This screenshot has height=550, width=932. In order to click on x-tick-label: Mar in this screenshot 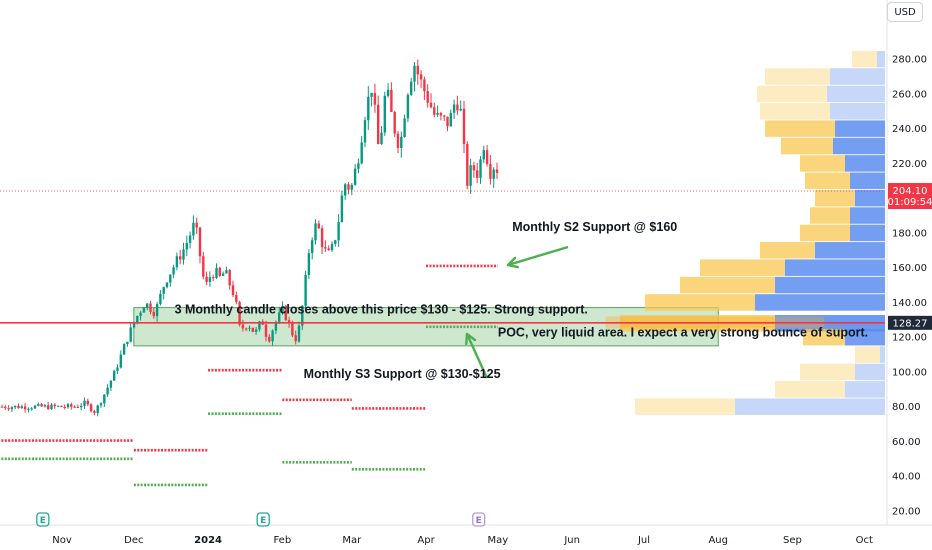, I will do `click(352, 540)`.